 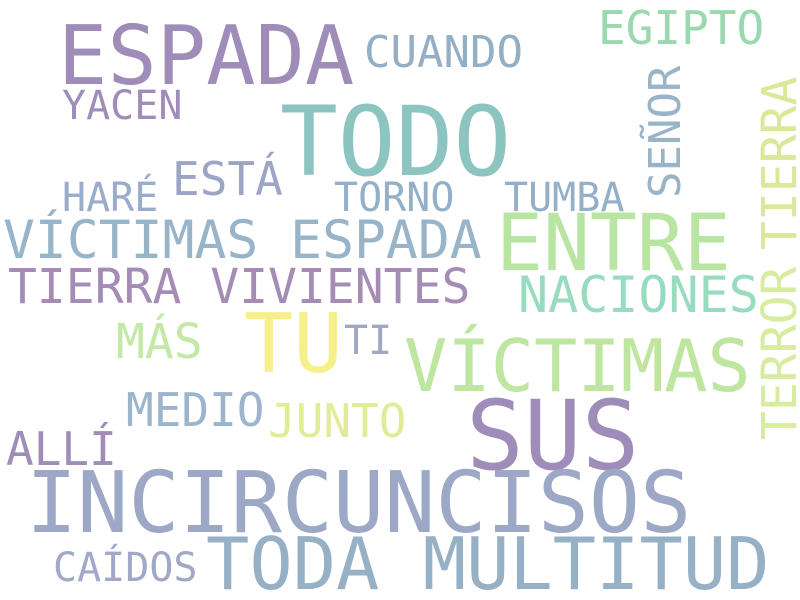 I want to click on word-alli: ALLÍ, so click(x=61, y=449).